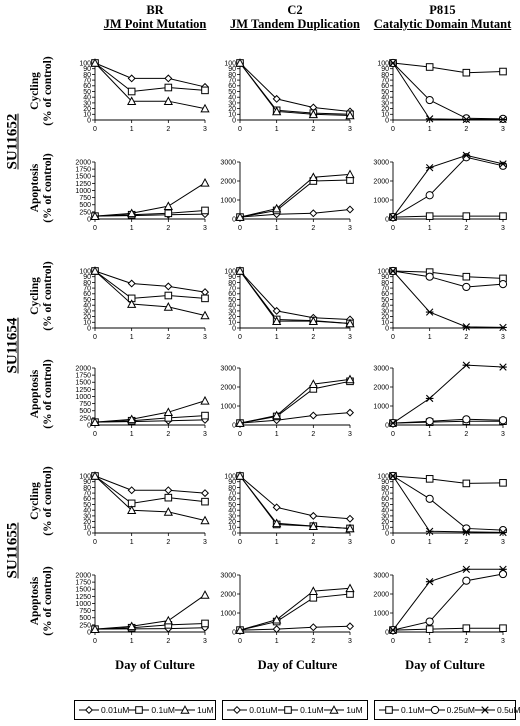 The height and width of the screenshot is (726, 520). I want to click on y-tick-label: 40, so click(87, 511).